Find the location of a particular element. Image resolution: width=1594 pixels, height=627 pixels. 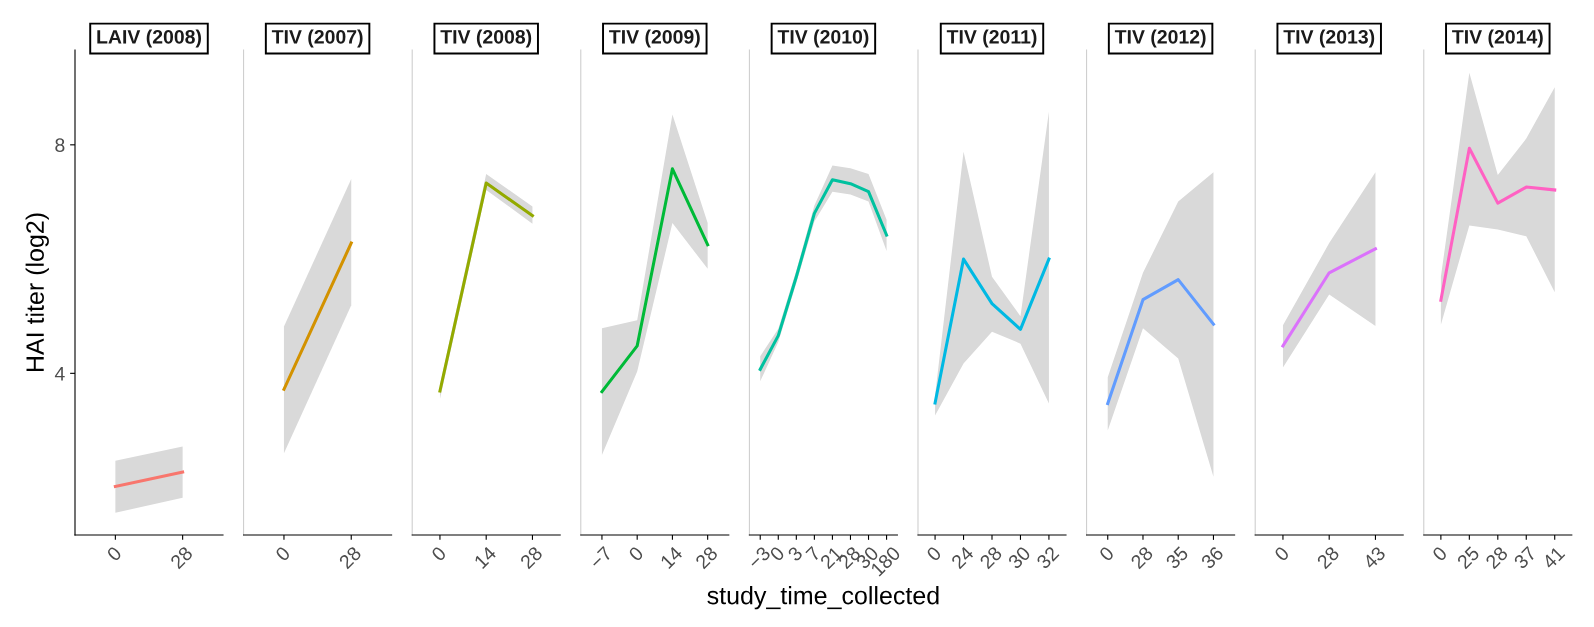

x-tick-label: 41 is located at coordinates (1553, 557).